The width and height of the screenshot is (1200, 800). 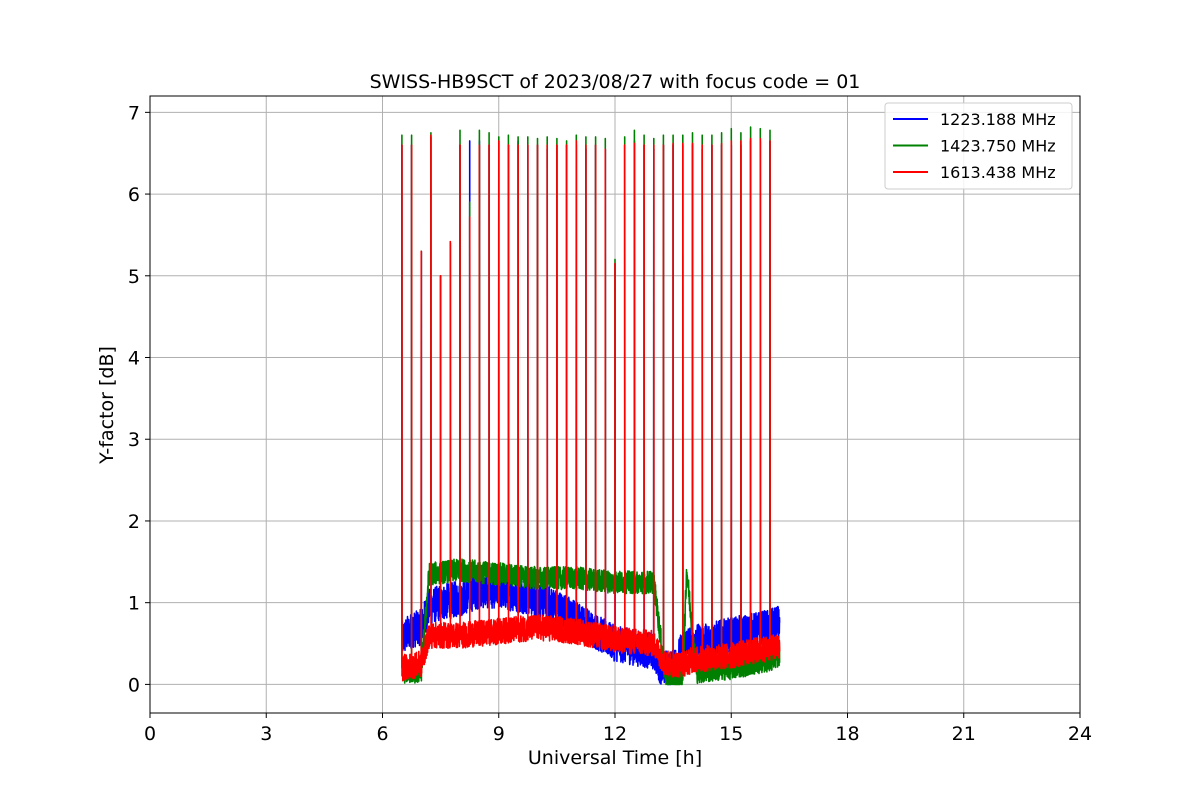 I want to click on y-tick-label: 7, so click(x=134, y=113).